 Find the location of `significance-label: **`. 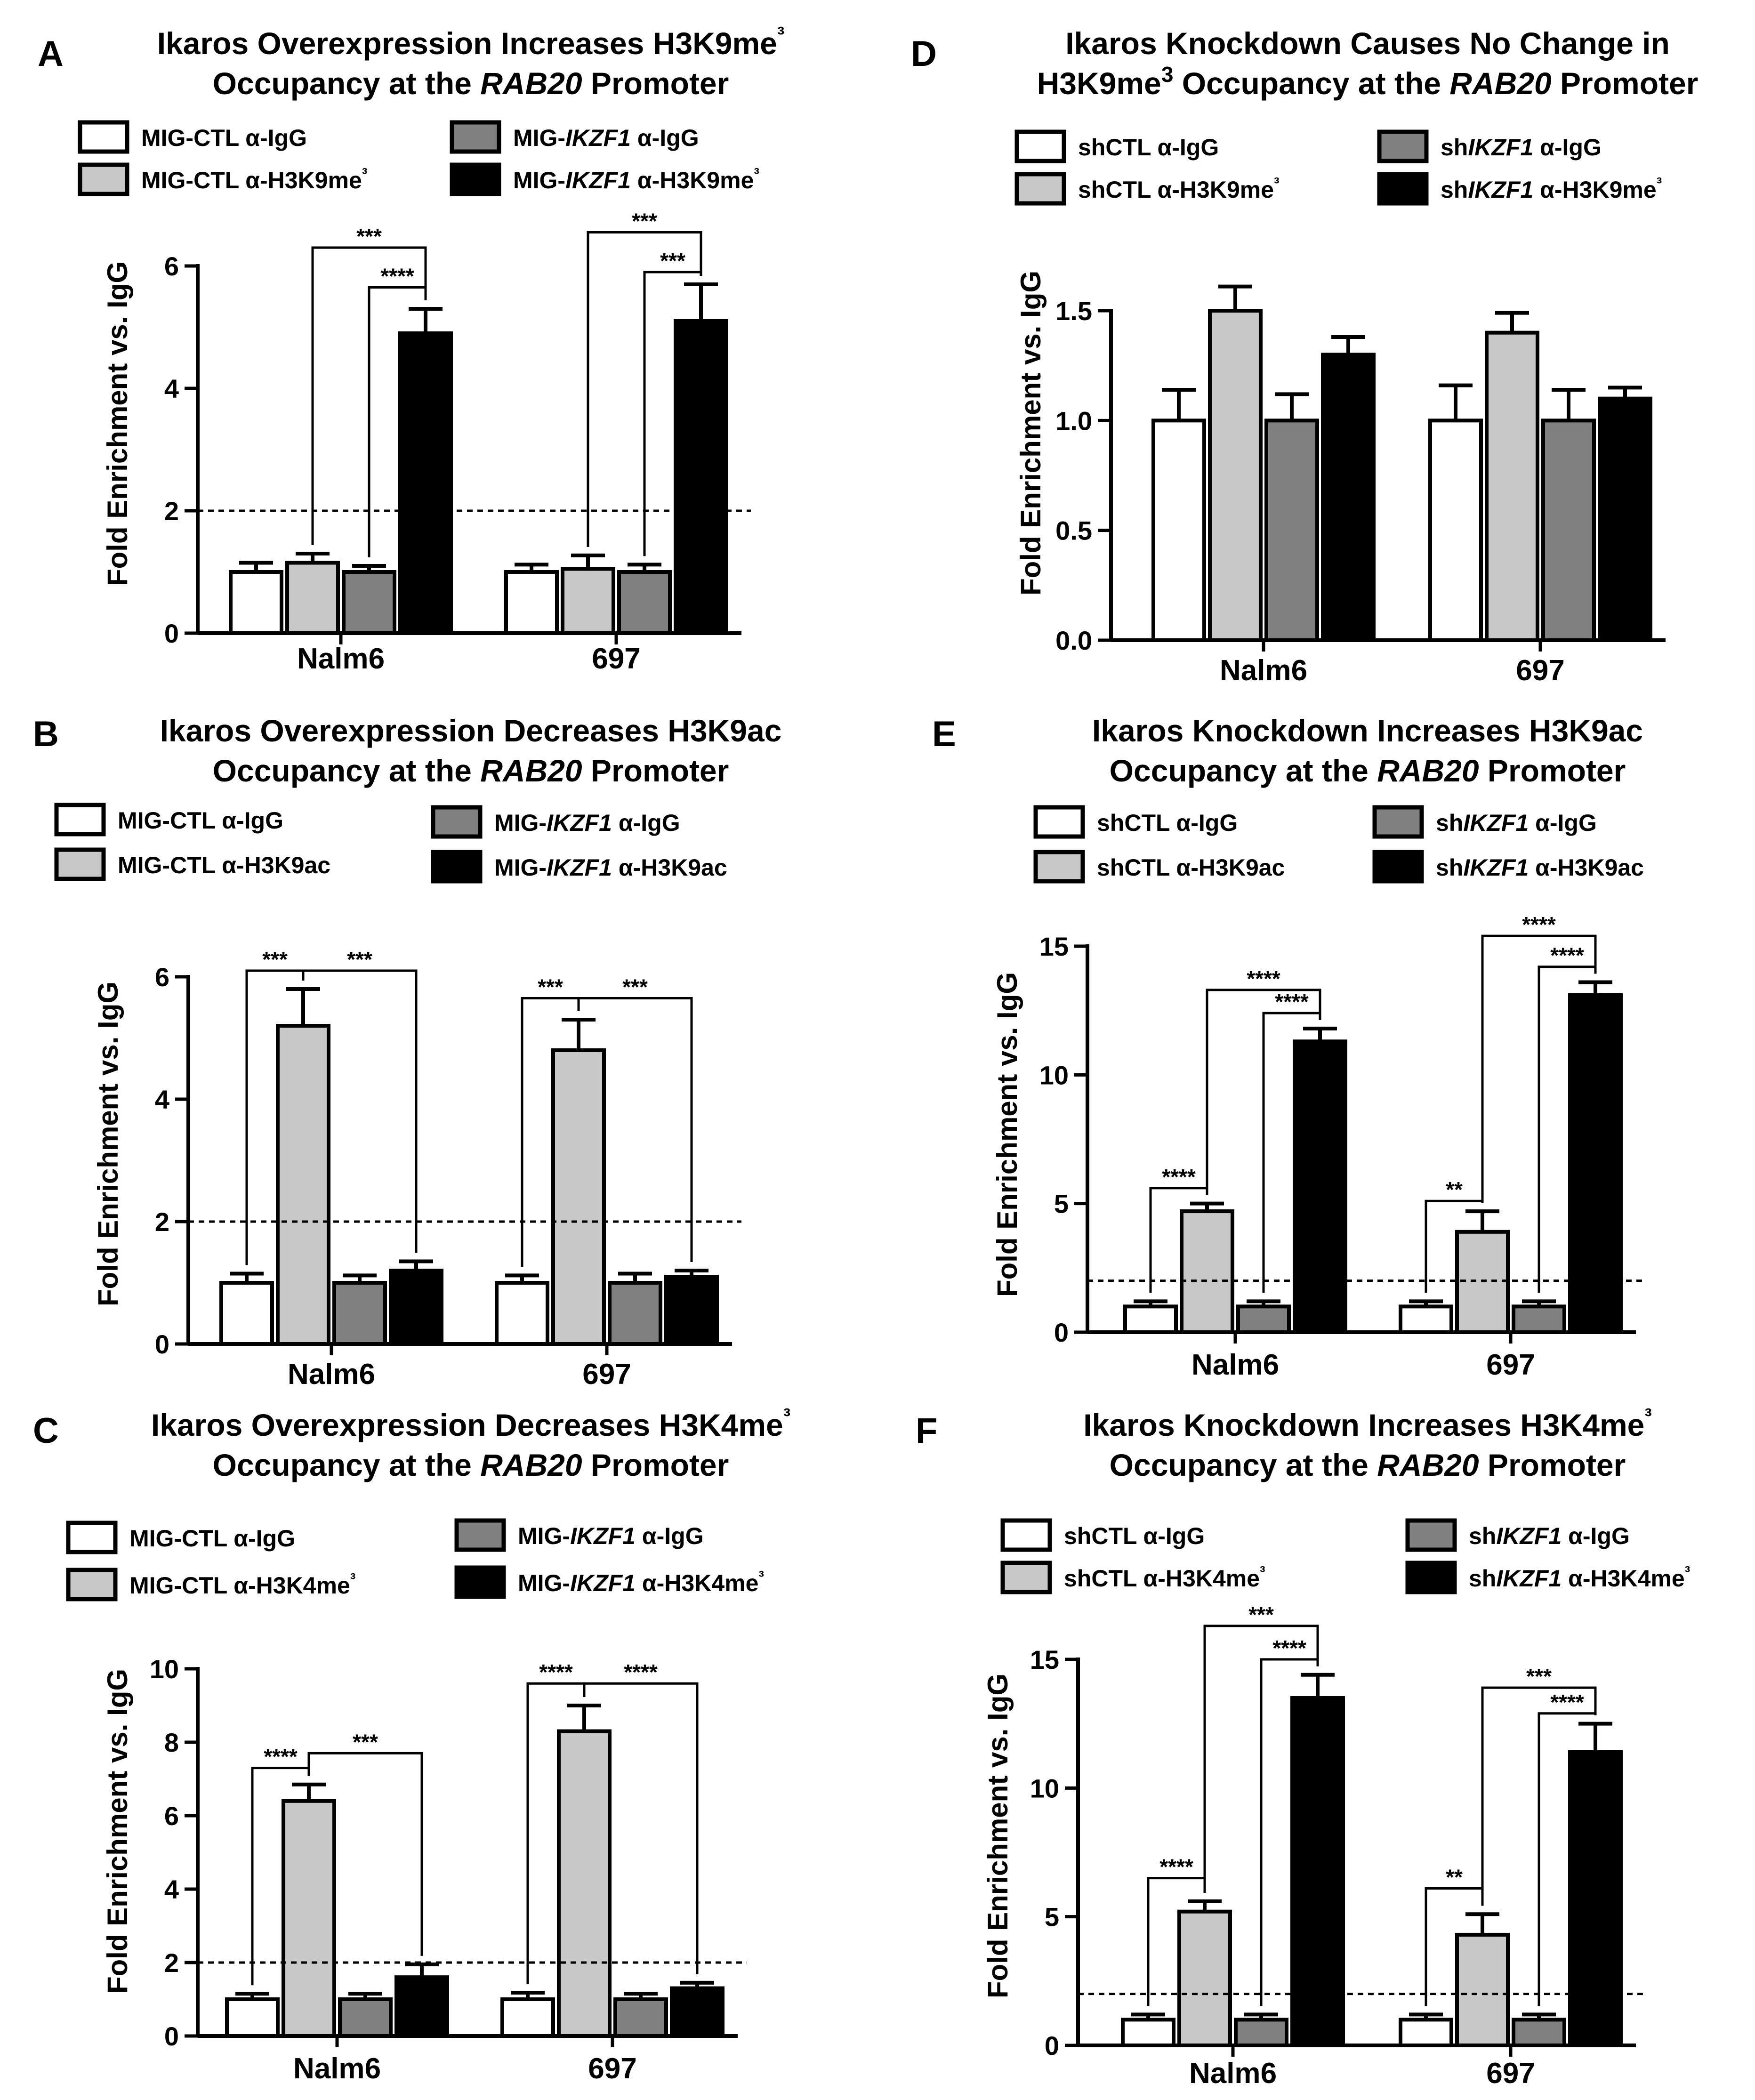

significance-label: ** is located at coordinates (1454, 1189).